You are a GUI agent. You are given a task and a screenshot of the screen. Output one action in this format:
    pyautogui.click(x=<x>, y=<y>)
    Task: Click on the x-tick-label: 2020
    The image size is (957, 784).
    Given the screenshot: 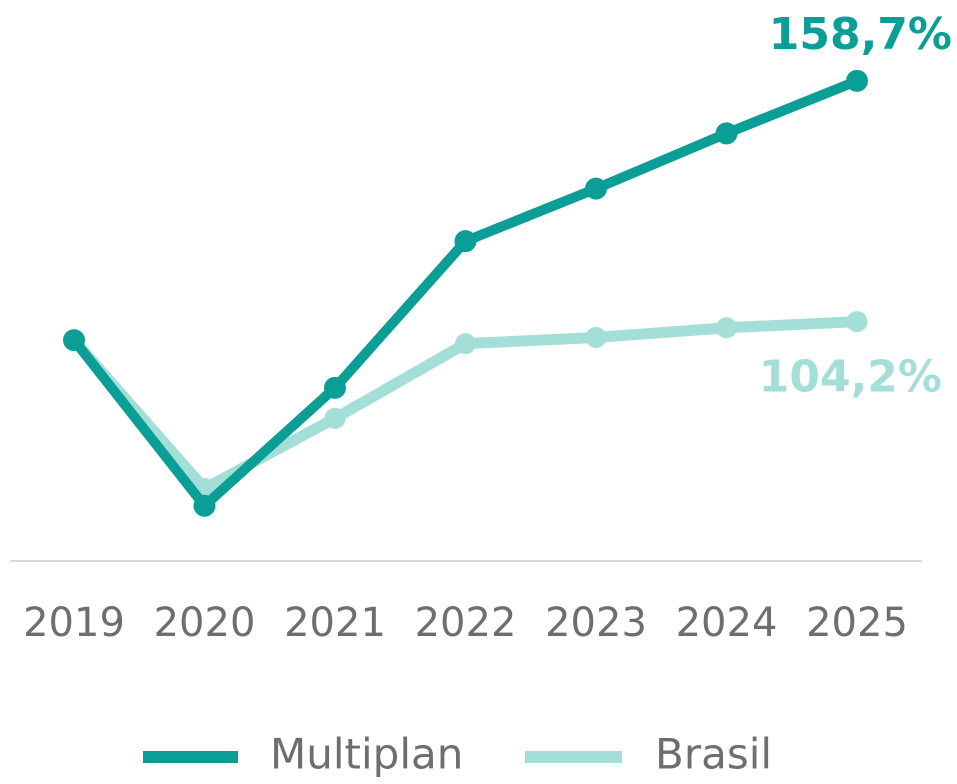 What is the action you would take?
    pyautogui.click(x=205, y=623)
    